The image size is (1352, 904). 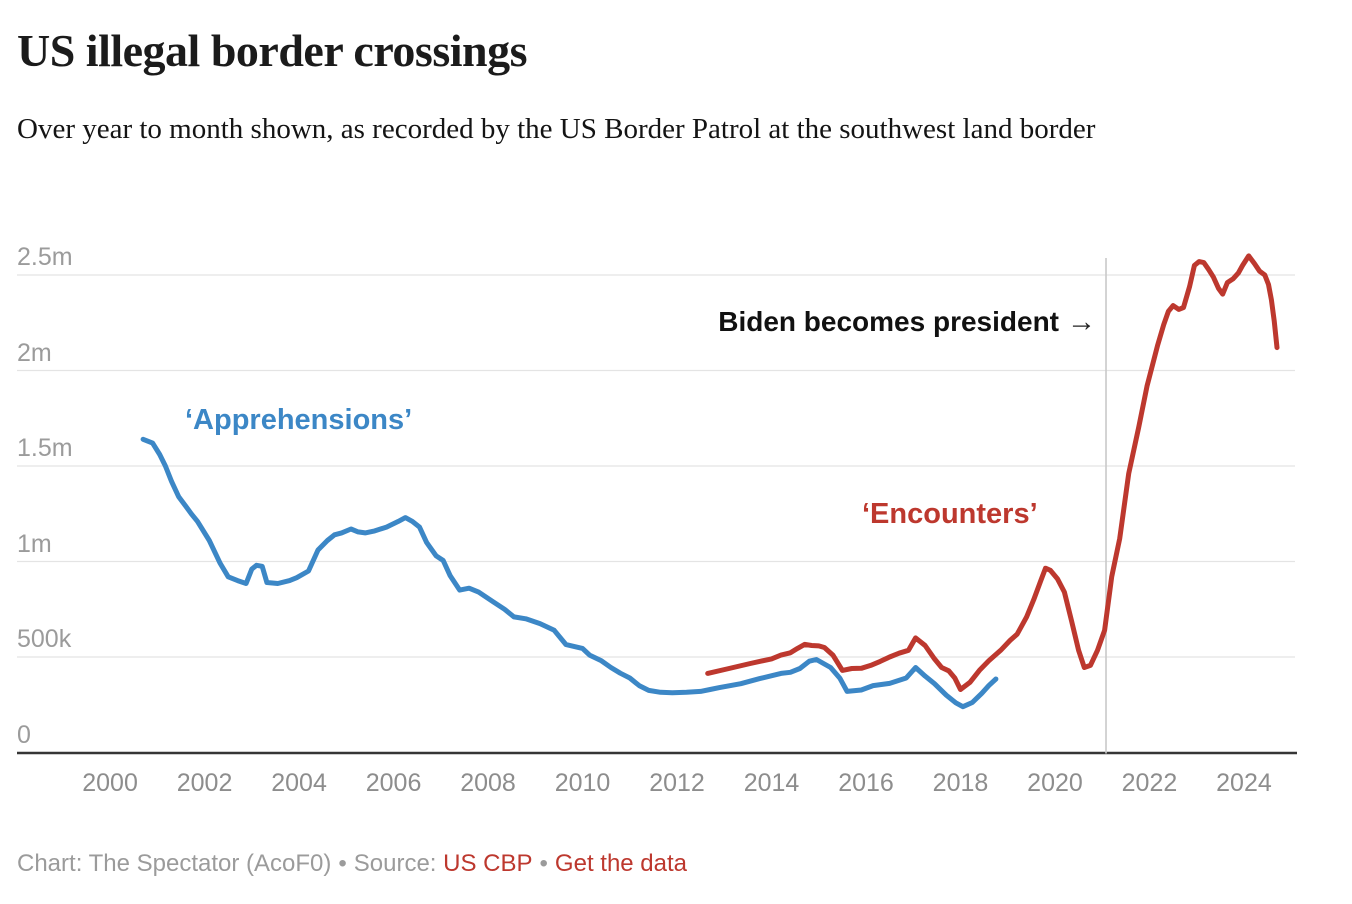 What do you see at coordinates (44, 639) in the screenshot?
I see `y-tick-label: 500k` at bounding box center [44, 639].